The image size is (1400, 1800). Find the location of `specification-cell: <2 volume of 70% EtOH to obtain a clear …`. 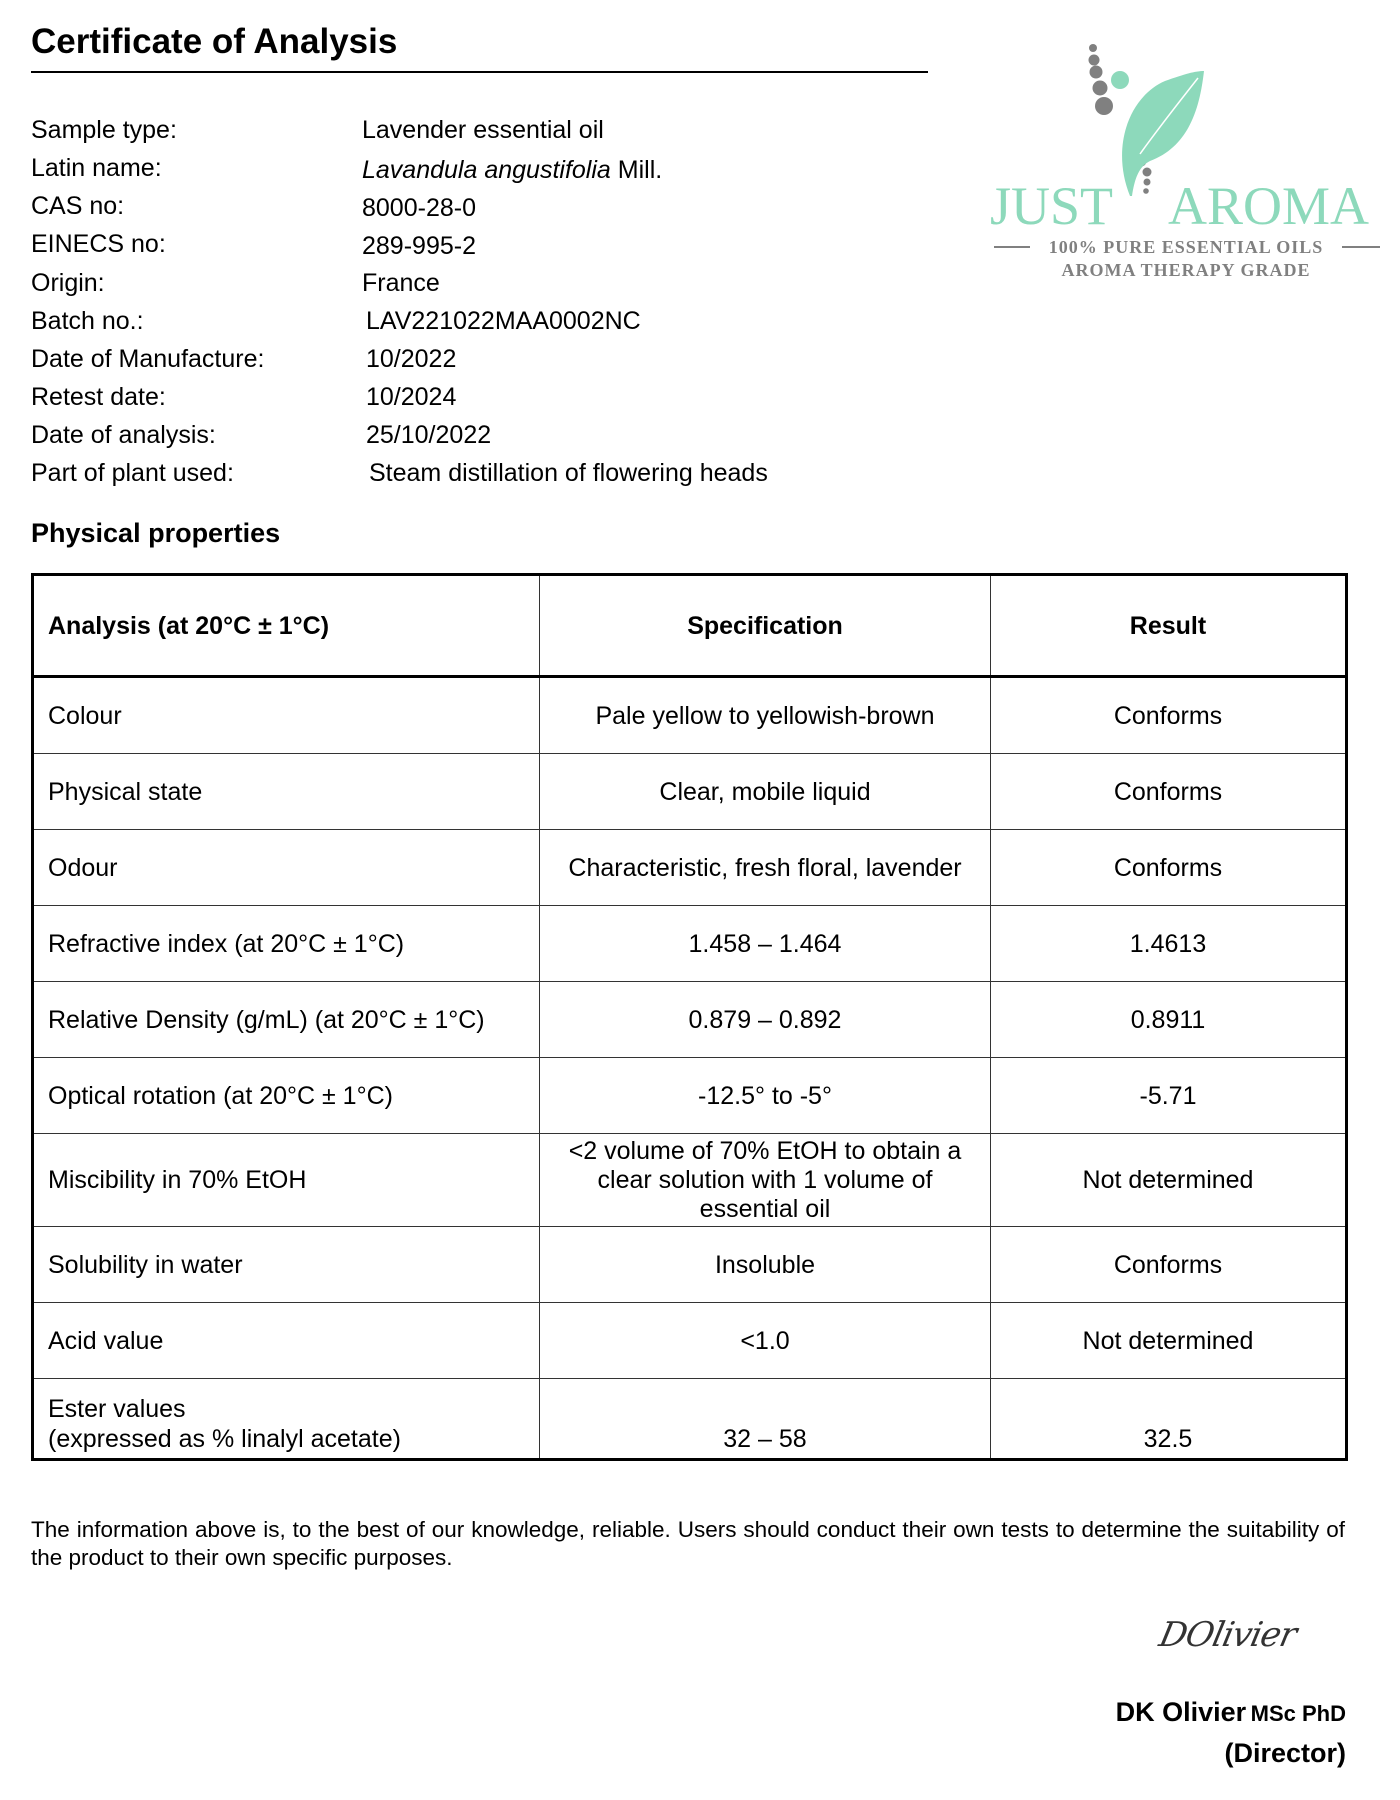

specification-cell: <2 volume of 70% EtOH to obtain a clear … is located at coordinates (765, 1180).